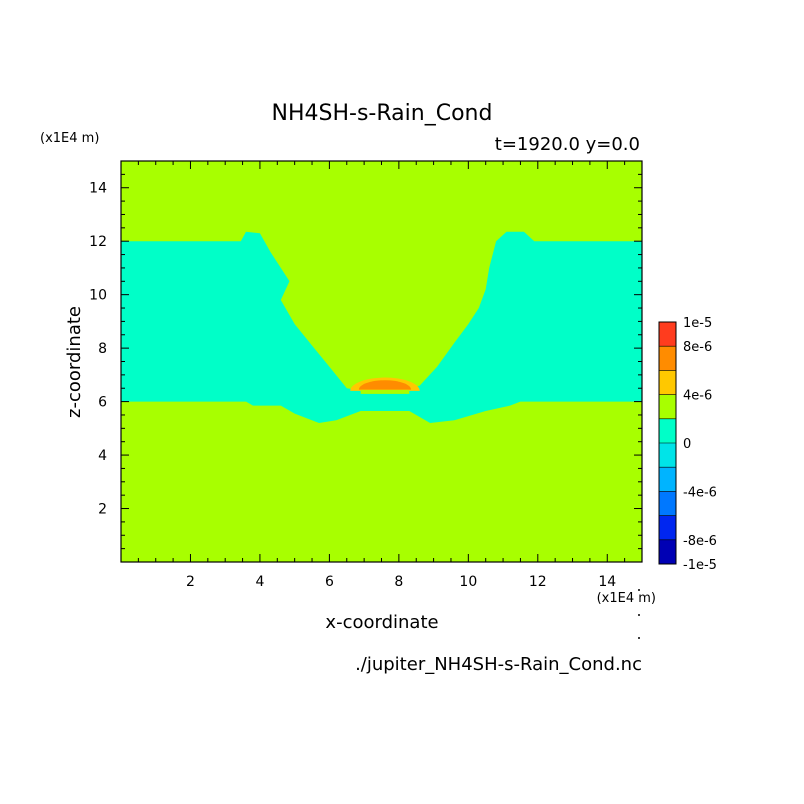 The image size is (804, 804). I want to click on colorbar-label: -8e-6, so click(700, 541).